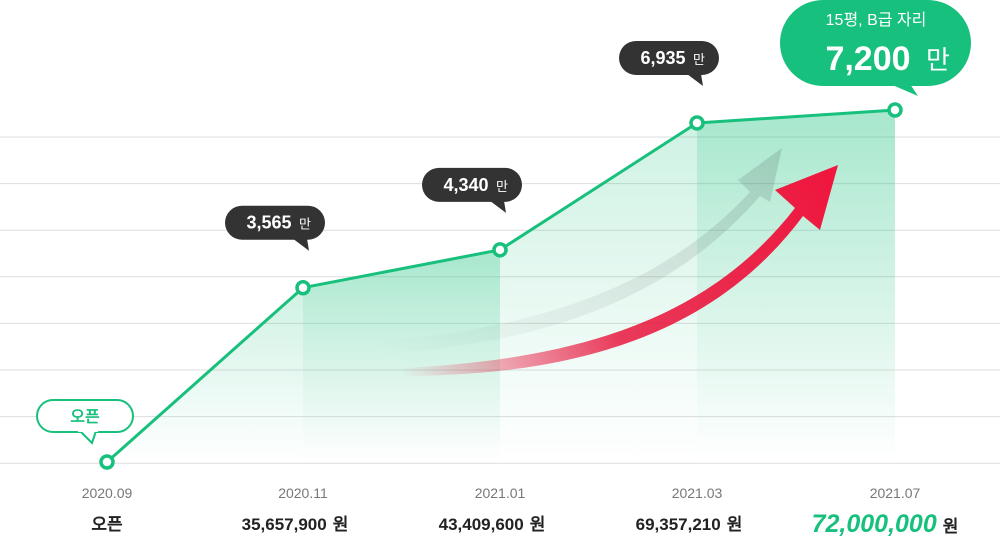  What do you see at coordinates (876, 20) in the screenshot?
I see `highlight-caption: 15평, B급 자리` at bounding box center [876, 20].